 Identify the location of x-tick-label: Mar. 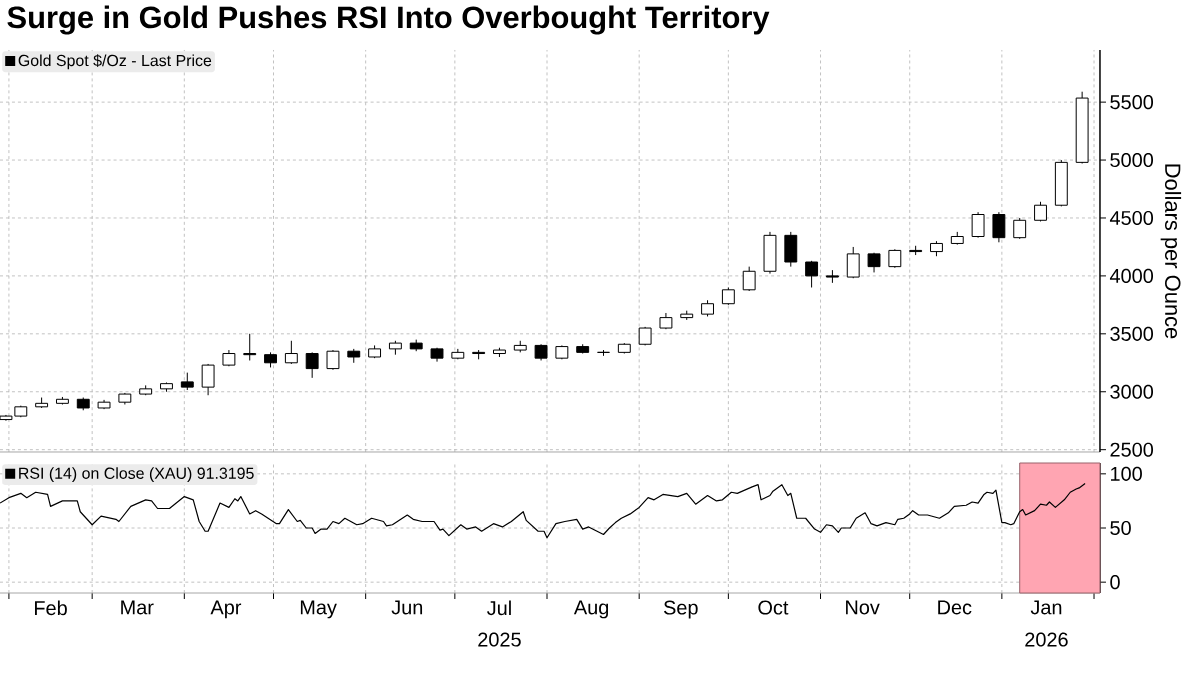
(137, 607).